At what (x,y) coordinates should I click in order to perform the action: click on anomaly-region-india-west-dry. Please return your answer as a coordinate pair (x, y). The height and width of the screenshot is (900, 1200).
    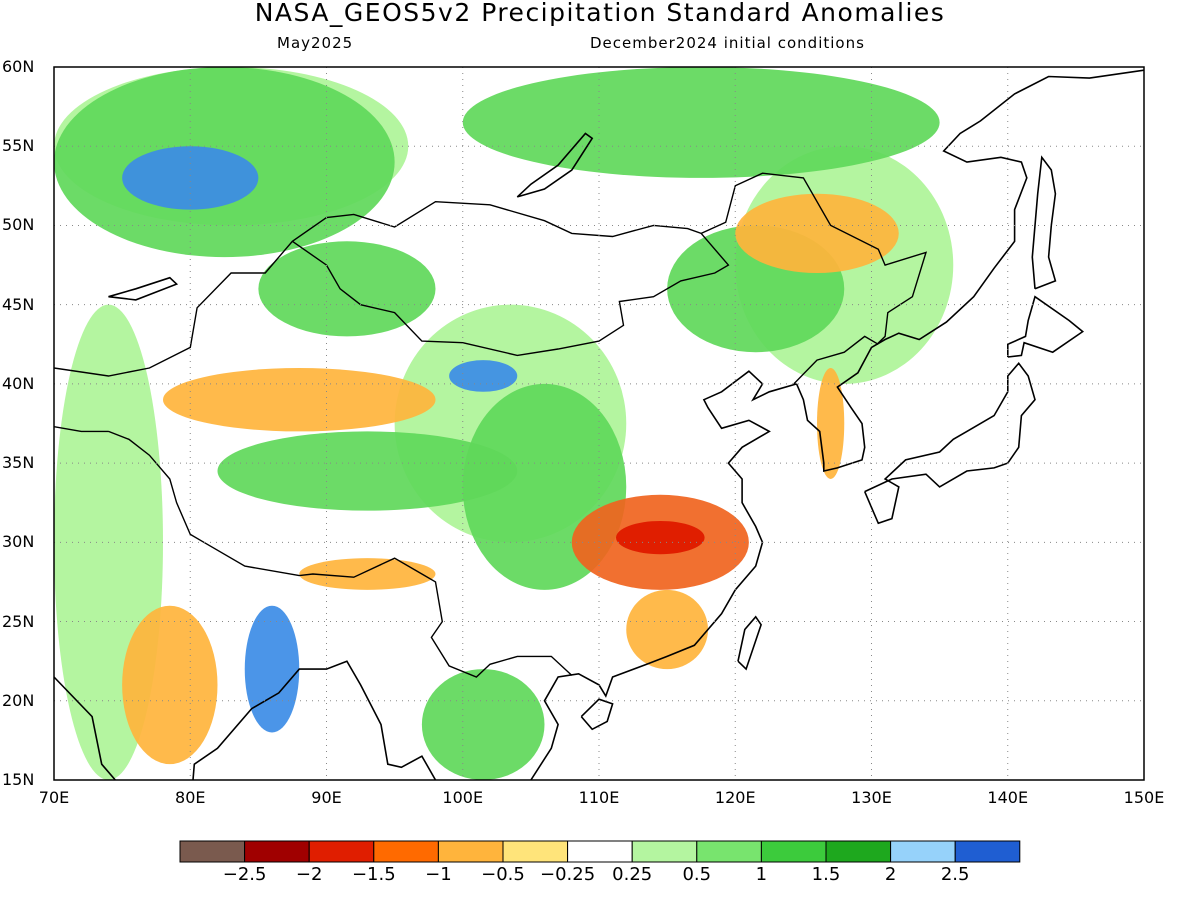
    Looking at the image, I should click on (170, 685).